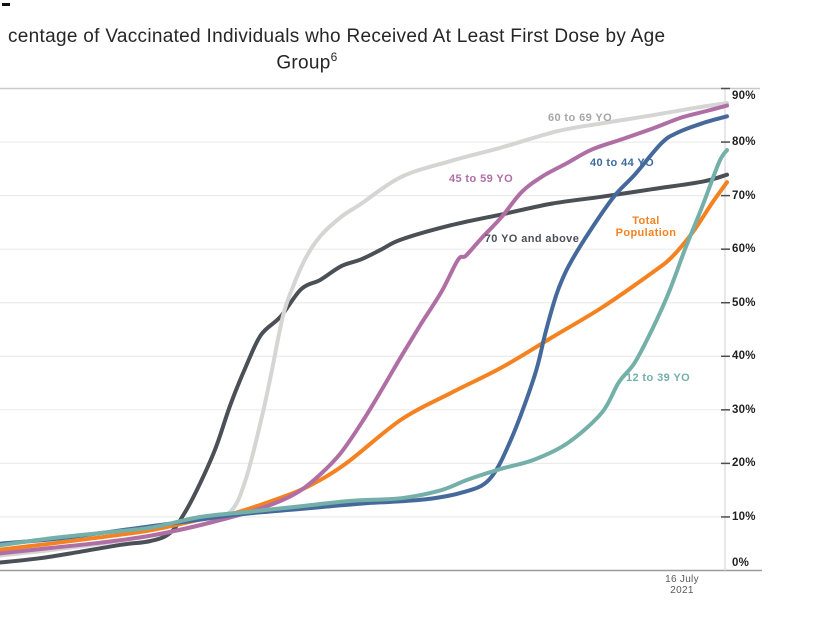  Describe the element at coordinates (303, 63) in the screenshot. I see `chart-title-line2-text: Group` at that location.